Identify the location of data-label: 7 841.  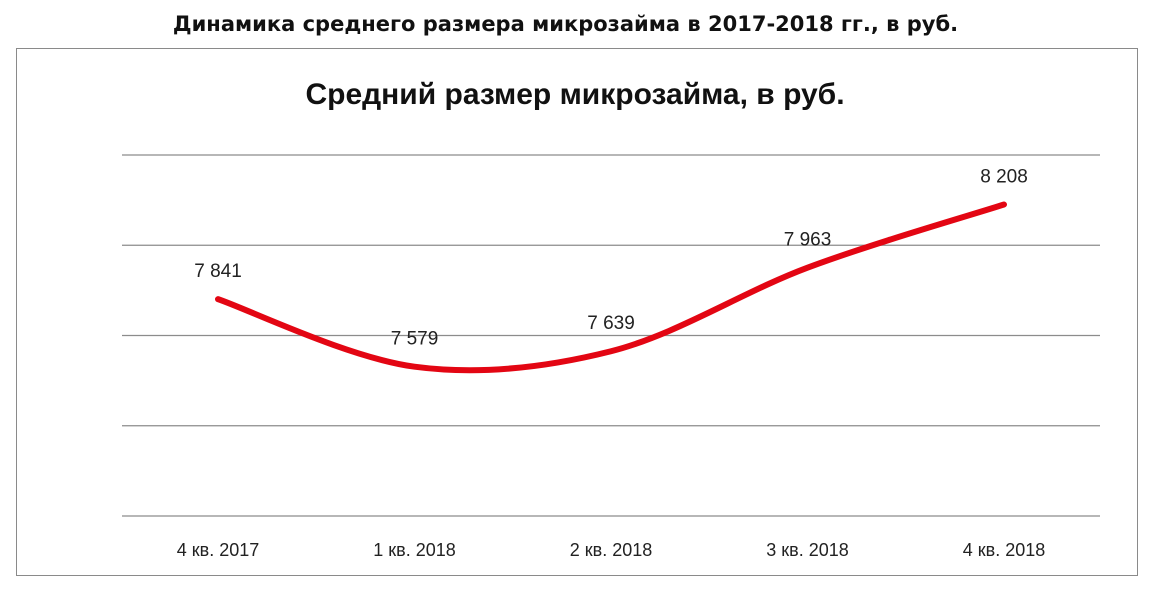
(218, 271).